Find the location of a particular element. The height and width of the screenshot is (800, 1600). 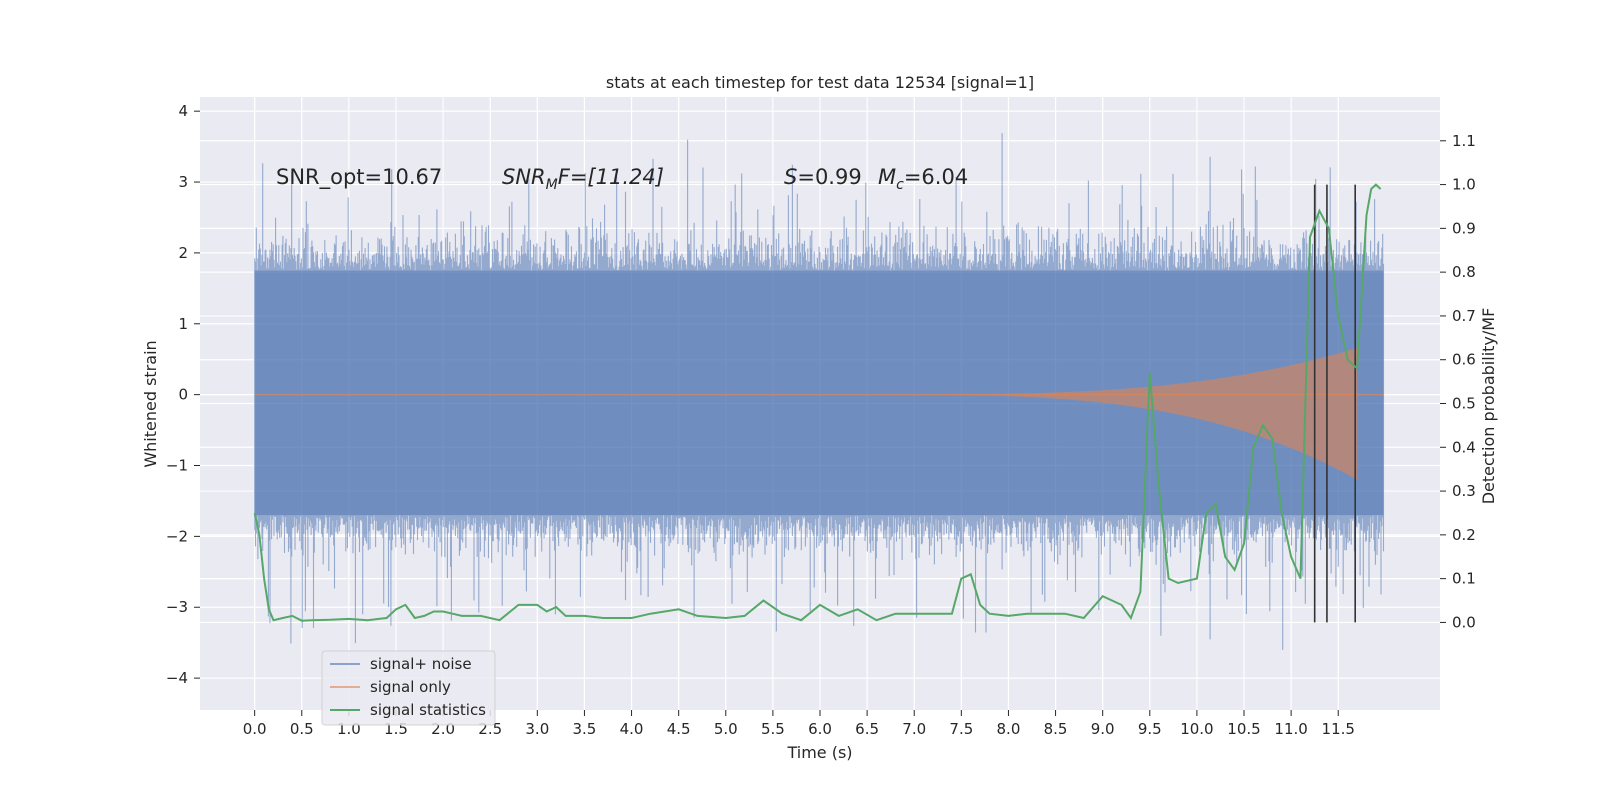

y-tick-label: 3 is located at coordinates (183, 182).